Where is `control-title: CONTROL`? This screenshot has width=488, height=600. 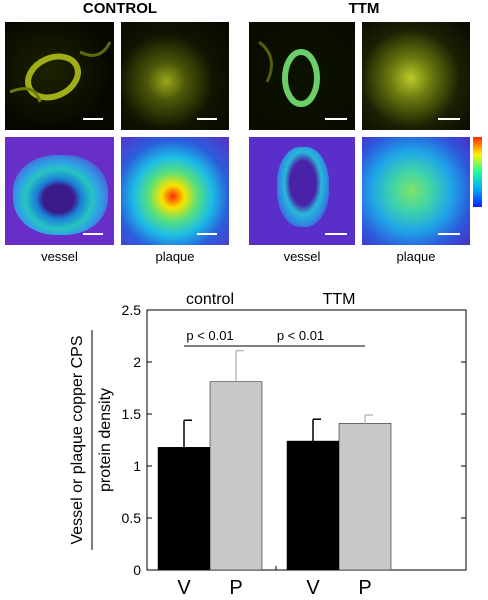 control-title: CONTROL is located at coordinates (120, 8).